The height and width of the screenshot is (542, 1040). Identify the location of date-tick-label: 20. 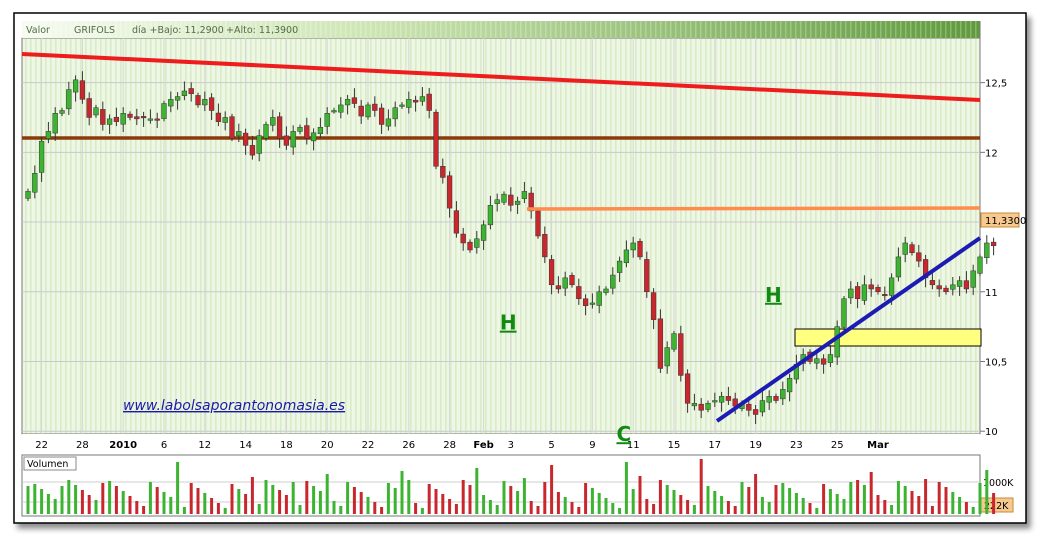
(327, 445).